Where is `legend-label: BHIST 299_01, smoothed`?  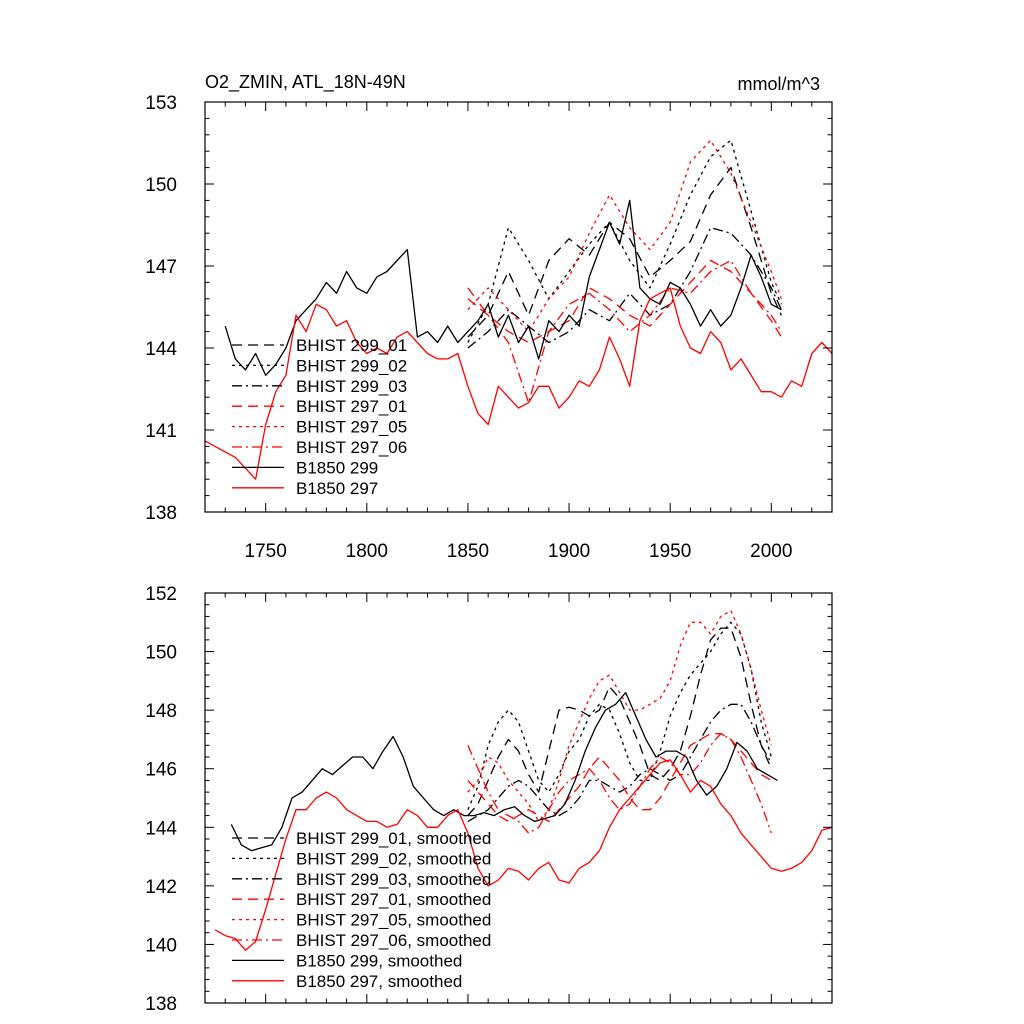
legend-label: BHIST 299_01, smoothed is located at coordinates (393, 838).